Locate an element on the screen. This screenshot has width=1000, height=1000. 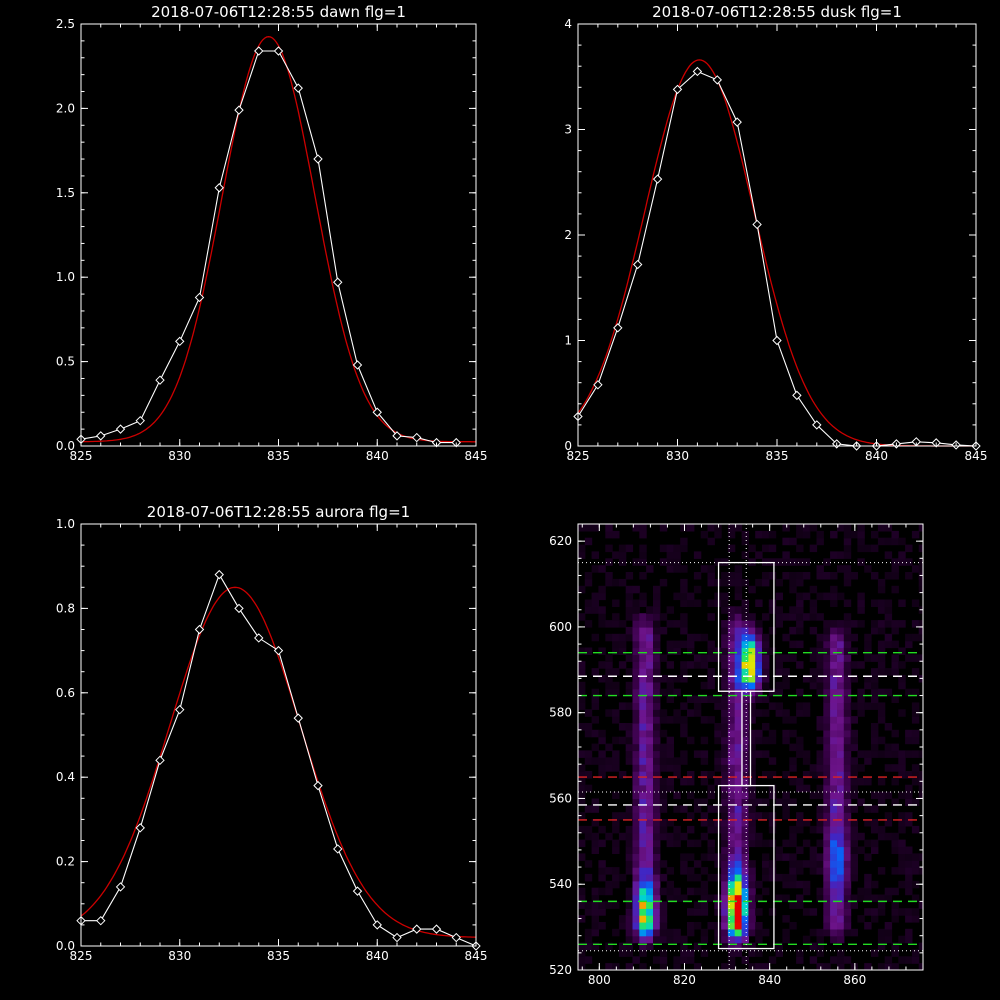
chart-title: 2018-07-06T12:28:55 dawn flg=1 is located at coordinates (278, 12).